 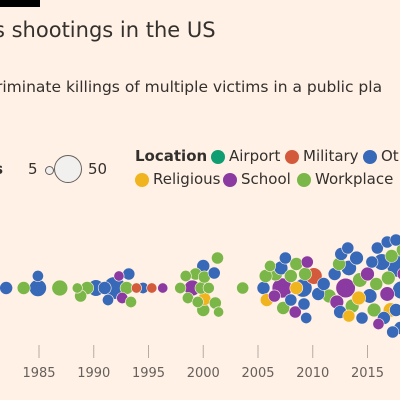 I want to click on legend-label-other: Oth, so click(x=390, y=156).